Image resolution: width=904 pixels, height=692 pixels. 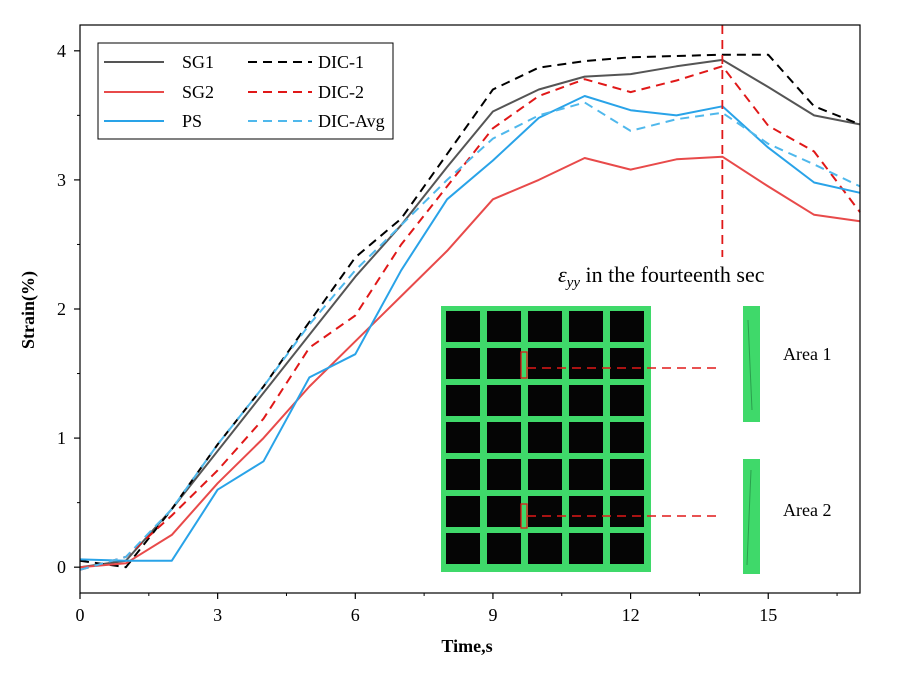 I want to click on dic-strain-field-image, so click(x=600, y=440).